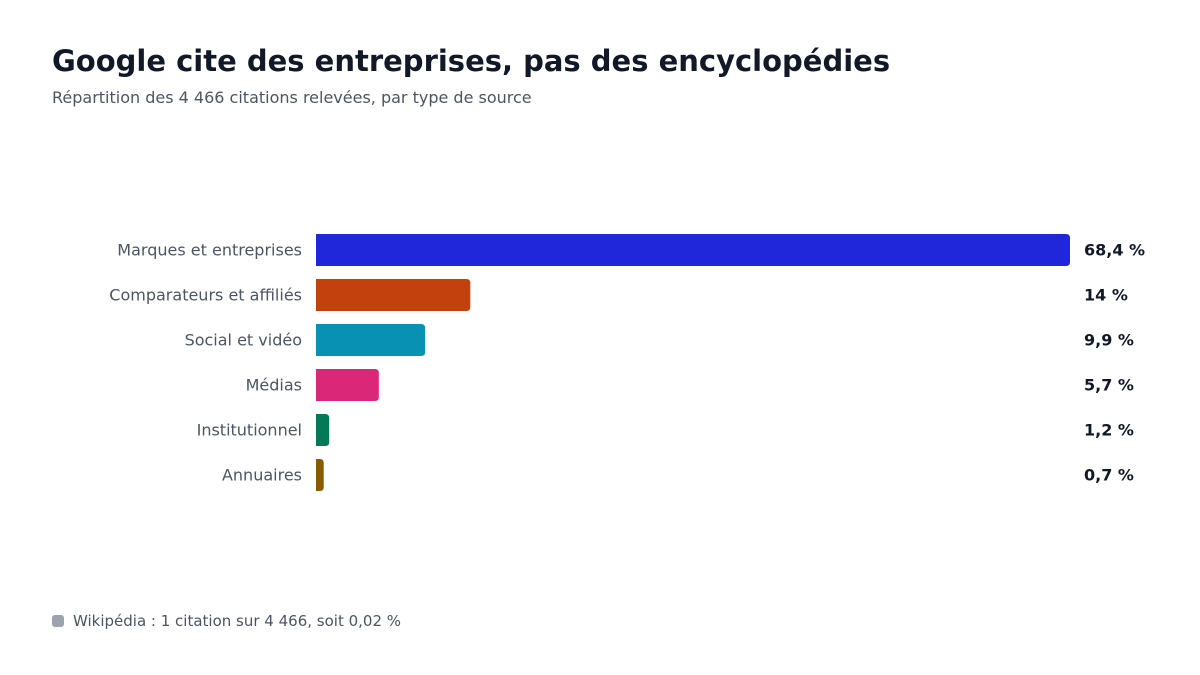 Image resolution: width=1200 pixels, height=675 pixels. What do you see at coordinates (1109, 385) in the screenshot?
I see `value-label: 5,7 %` at bounding box center [1109, 385].